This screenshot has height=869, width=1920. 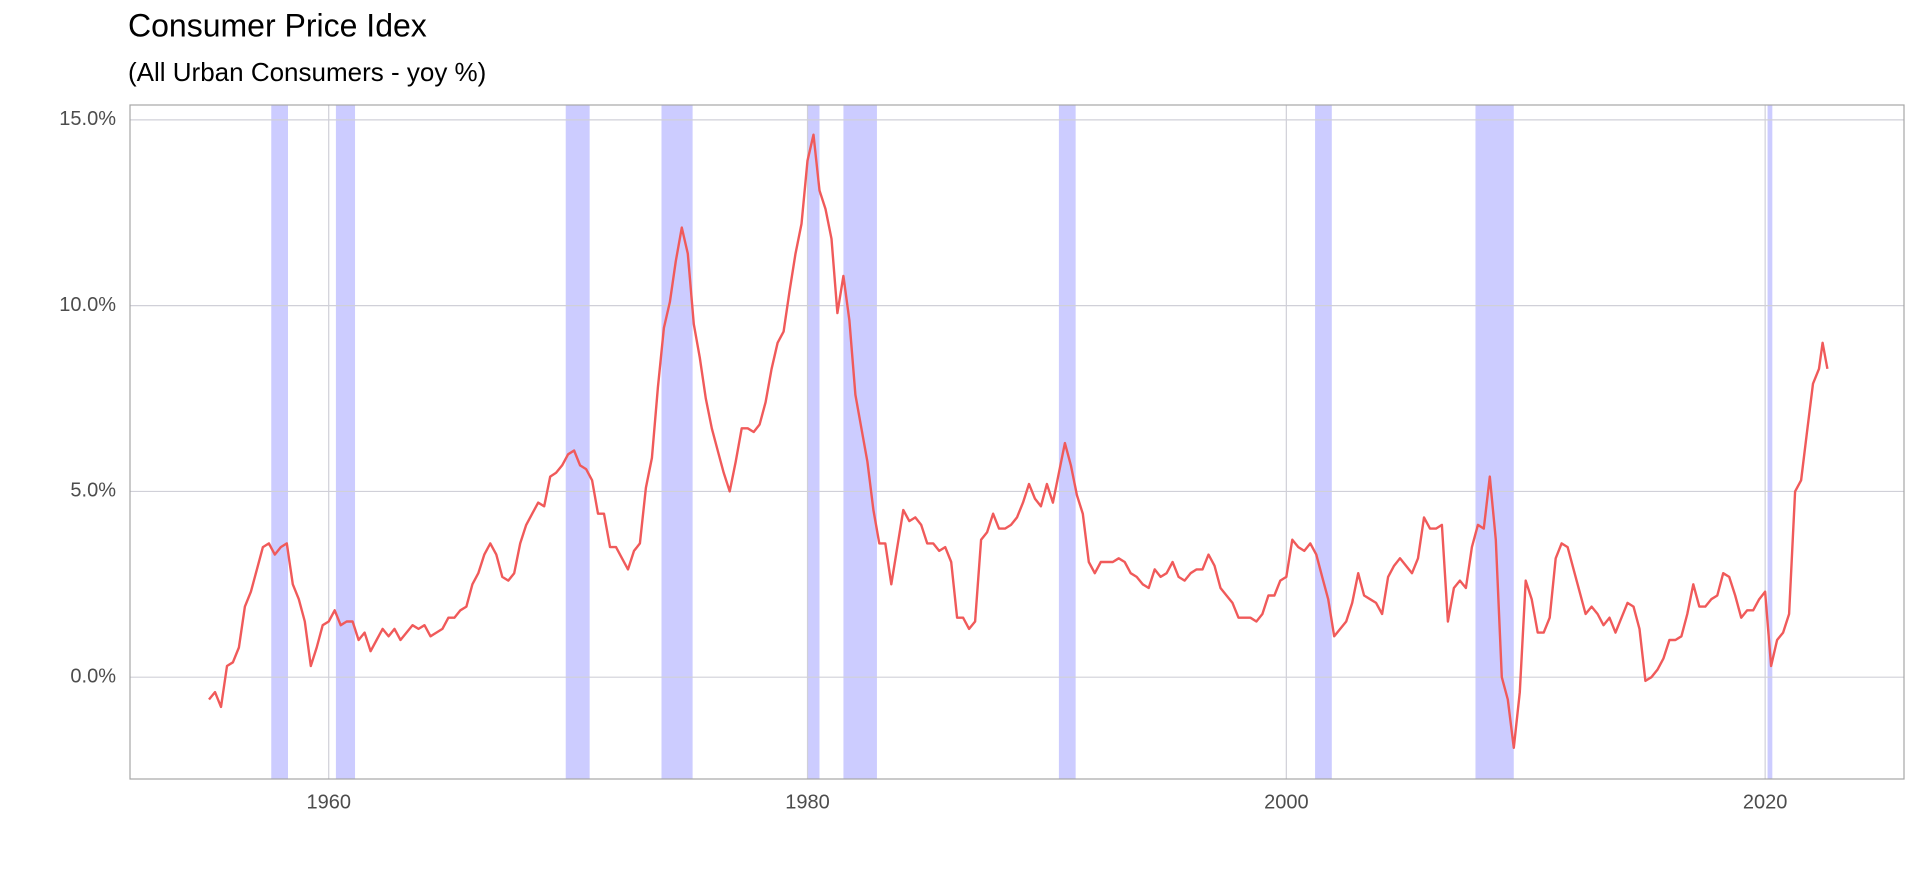 I want to click on y-tick-label: 15.0%, so click(x=87, y=119).